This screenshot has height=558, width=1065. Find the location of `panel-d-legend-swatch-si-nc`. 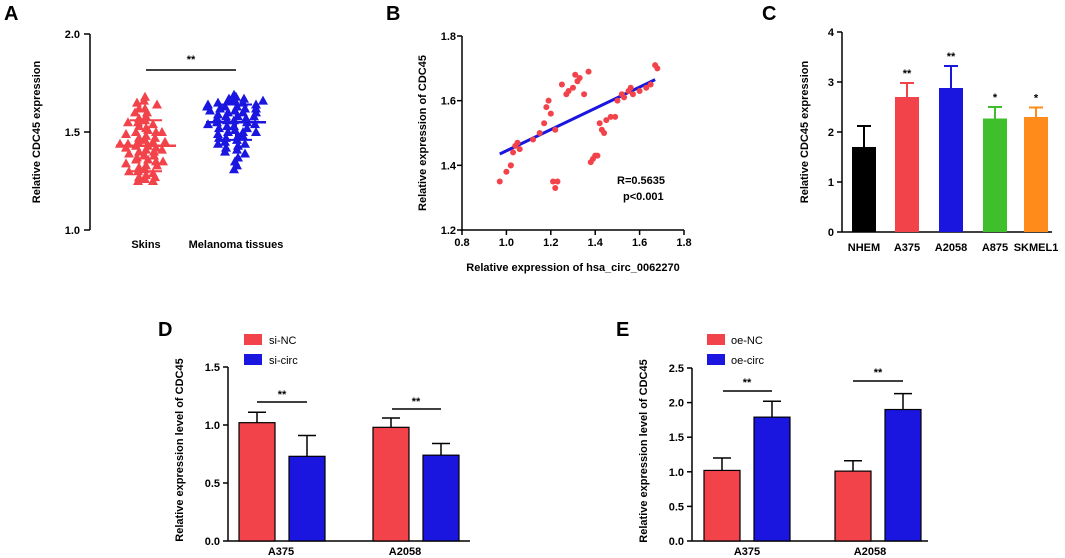

panel-d-legend-swatch-si-nc is located at coordinates (253, 339).